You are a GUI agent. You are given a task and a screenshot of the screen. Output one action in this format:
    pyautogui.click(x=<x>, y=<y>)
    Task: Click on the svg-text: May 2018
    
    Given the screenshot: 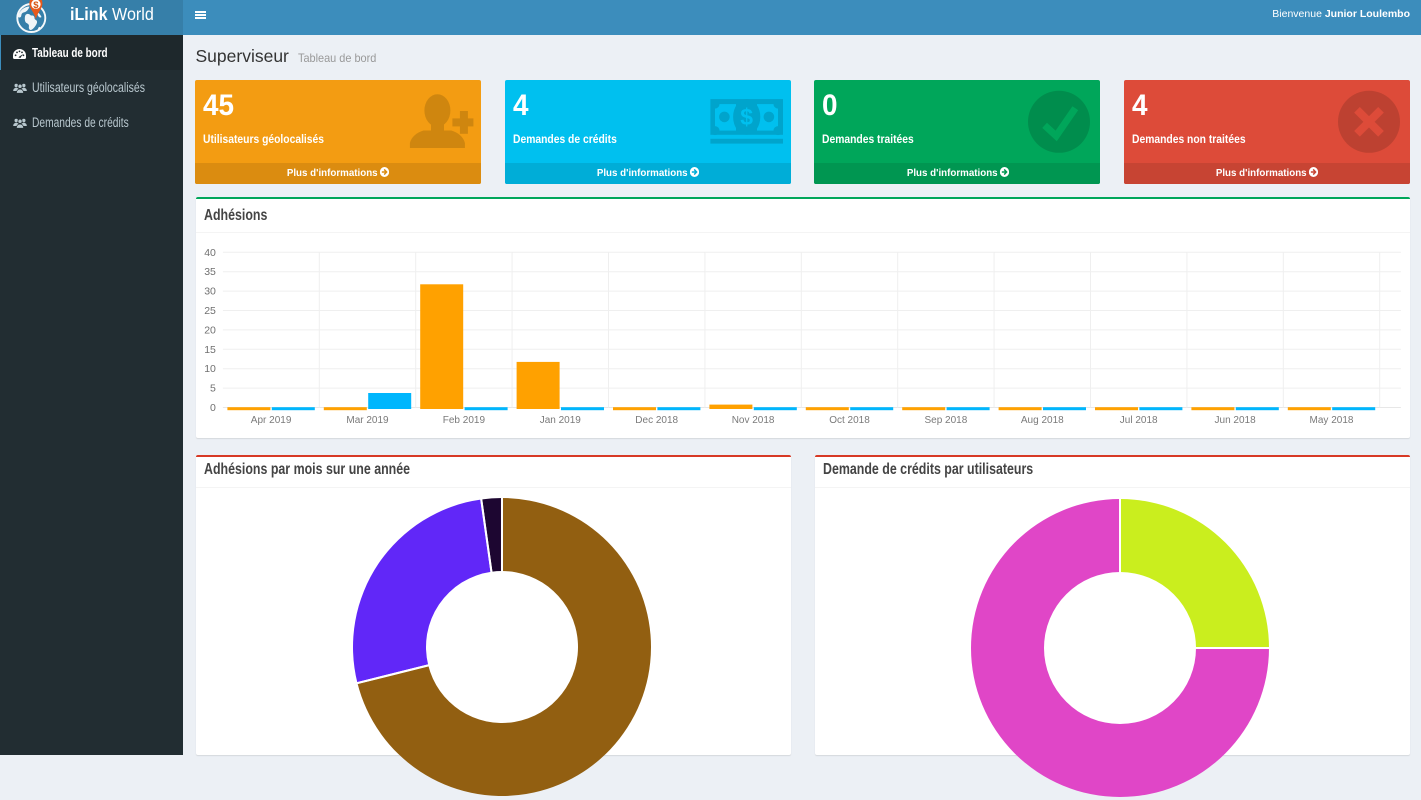 What is the action you would take?
    pyautogui.click(x=1331, y=420)
    